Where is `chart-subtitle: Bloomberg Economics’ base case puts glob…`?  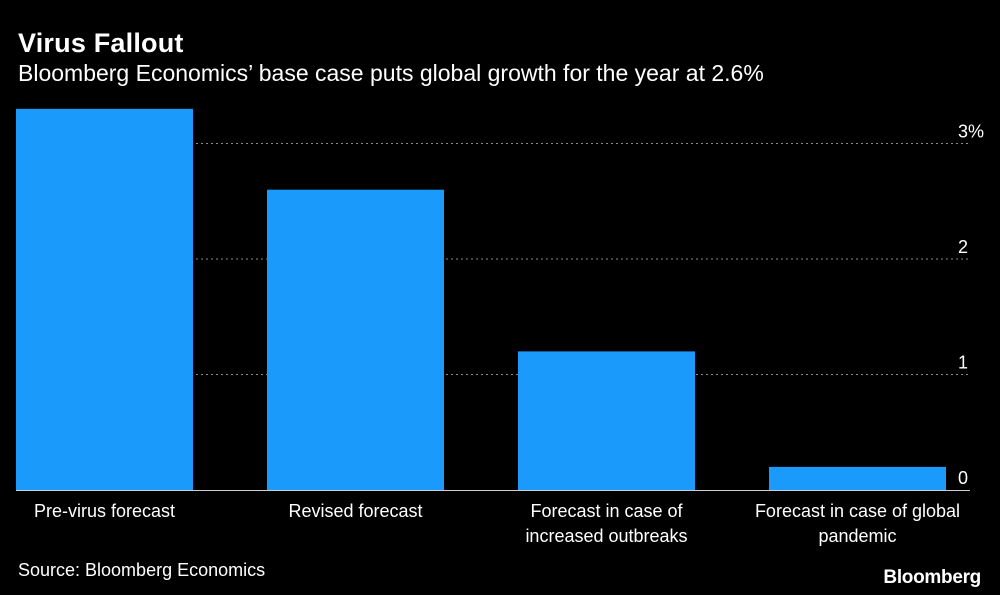 chart-subtitle: Bloomberg Economics’ base case puts glob… is located at coordinates (391, 73).